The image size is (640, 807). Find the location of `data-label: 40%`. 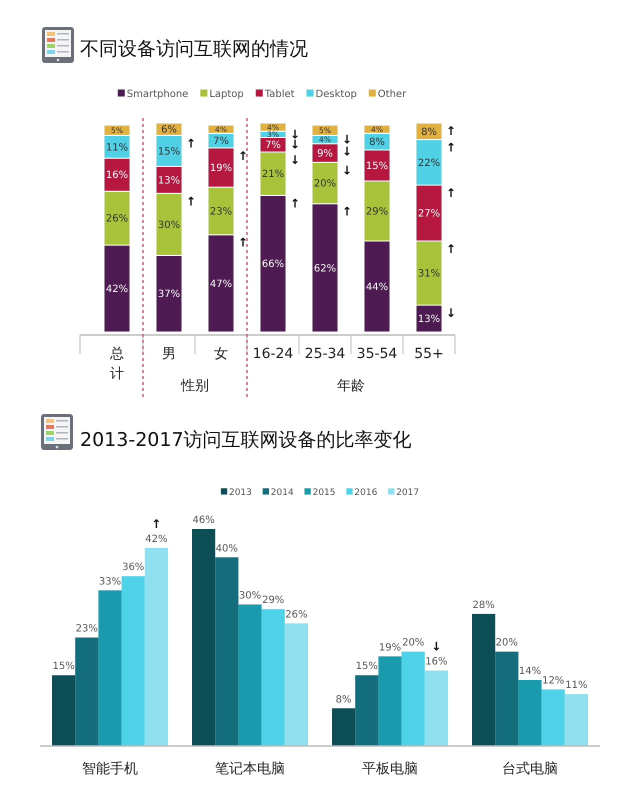

data-label: 40% is located at coordinates (227, 548).